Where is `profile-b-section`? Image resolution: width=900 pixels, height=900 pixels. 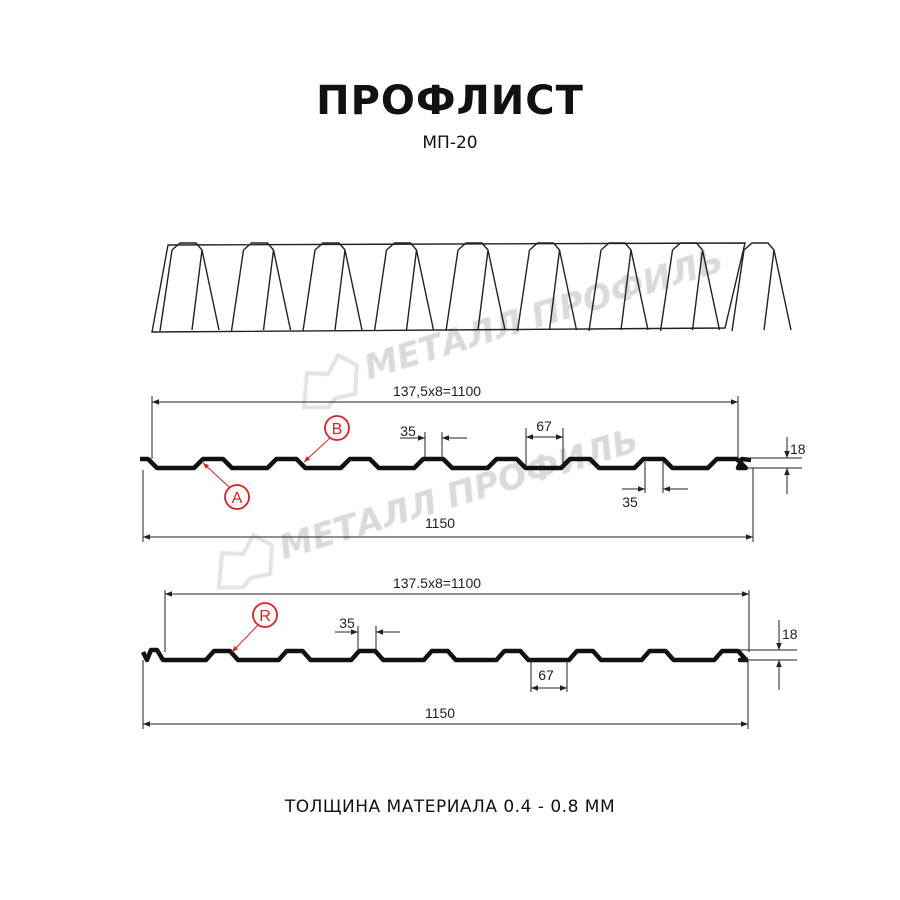
profile-b-section is located at coordinates (444, 655).